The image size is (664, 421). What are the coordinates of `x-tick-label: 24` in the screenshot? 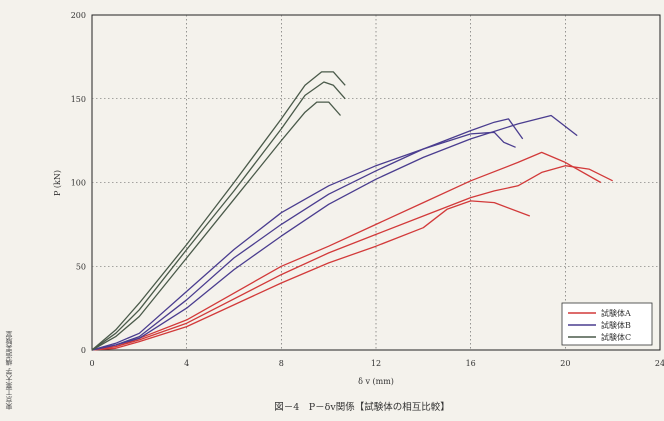 It's located at (659, 363).